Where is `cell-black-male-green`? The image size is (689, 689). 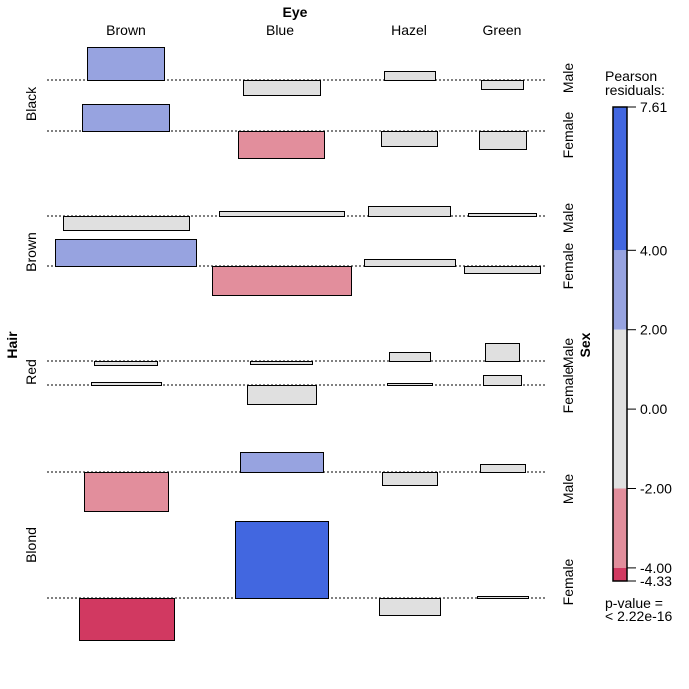
cell-black-male-green is located at coordinates (502, 85).